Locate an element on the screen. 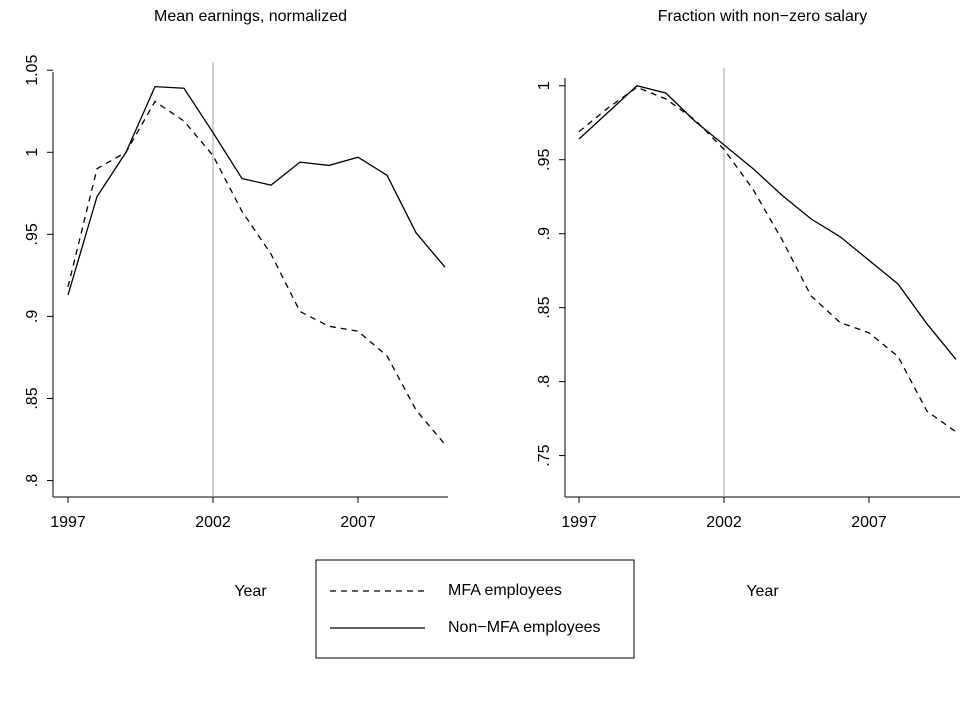  chart-title: Mean earnings, normalized is located at coordinates (250, 16).